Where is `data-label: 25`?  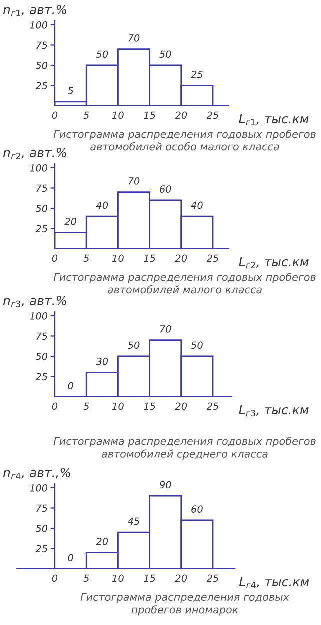 data-label: 25 is located at coordinates (197, 74).